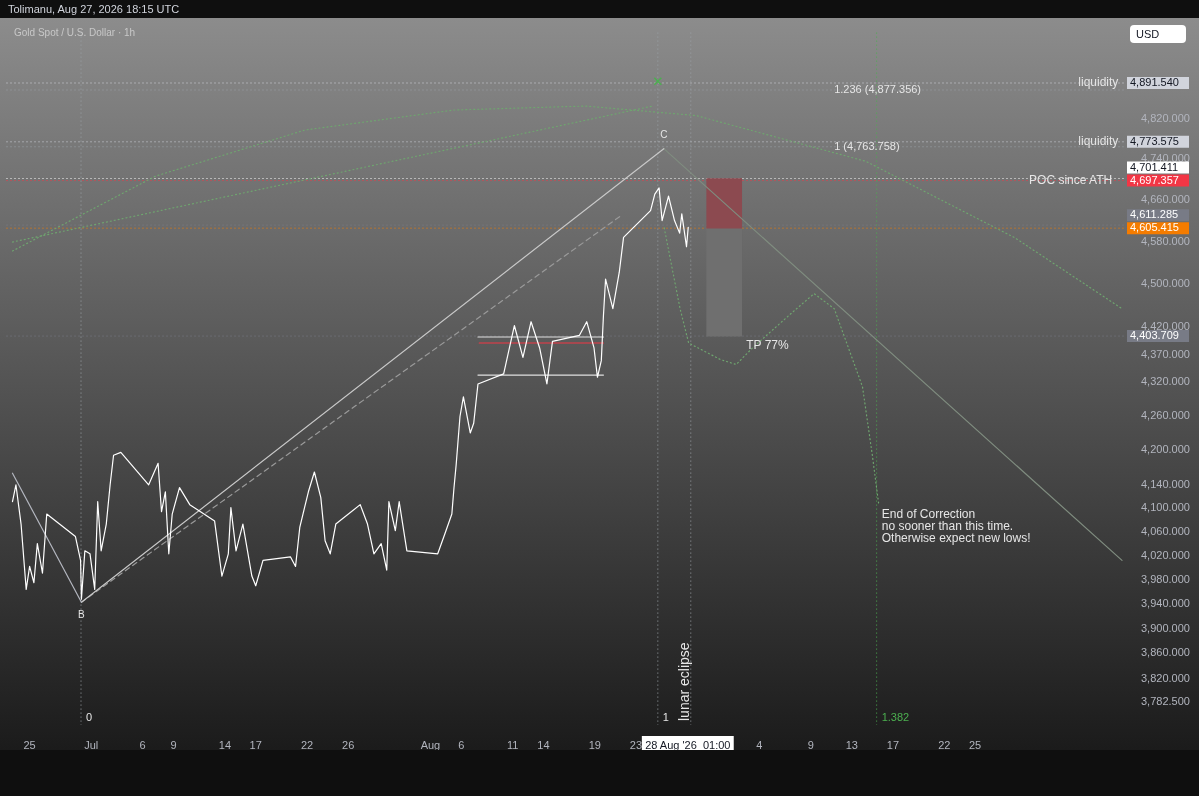  Describe the element at coordinates (1165, 240) in the screenshot. I see `y-tick-label: 4,580.000` at that location.